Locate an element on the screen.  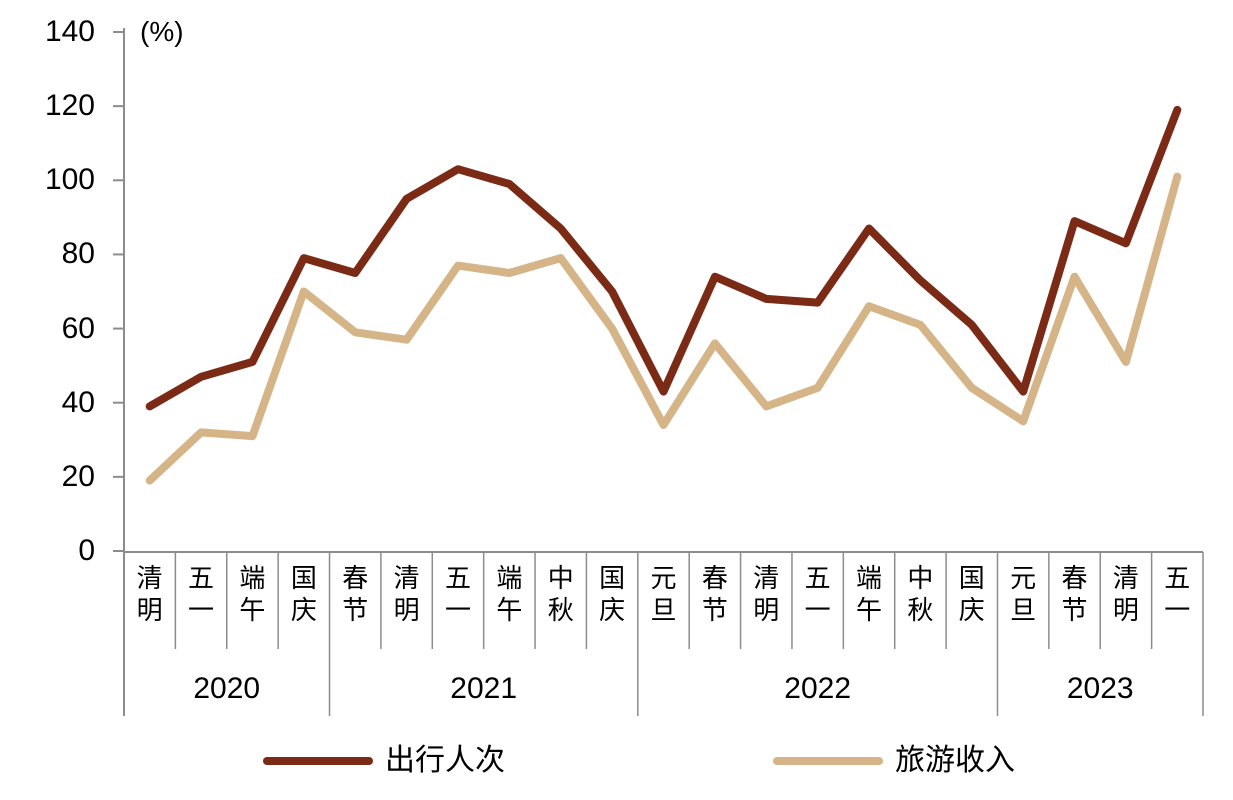
y-axis-tick-label: 0 is located at coordinates (86, 550).